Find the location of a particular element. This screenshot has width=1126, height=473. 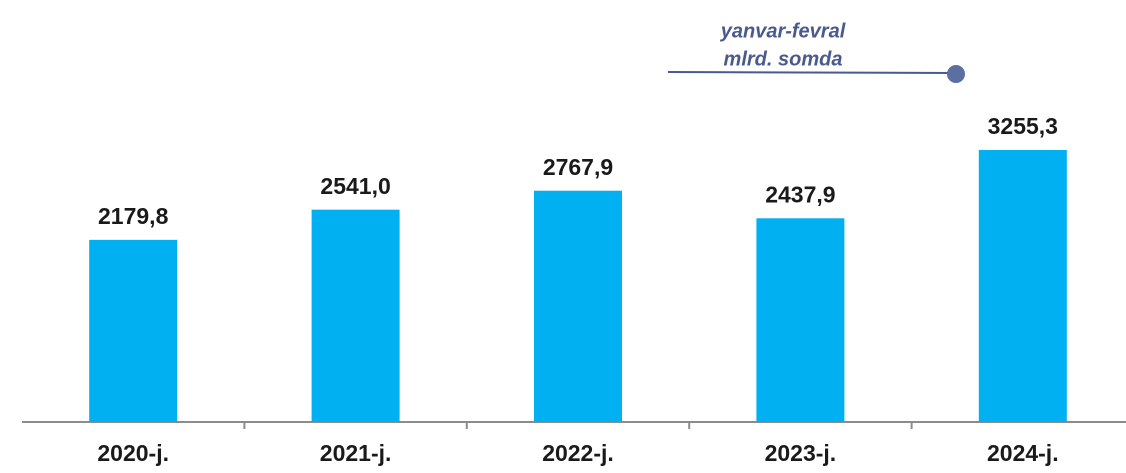

x-tick-label: 2020-j. is located at coordinates (133, 453).